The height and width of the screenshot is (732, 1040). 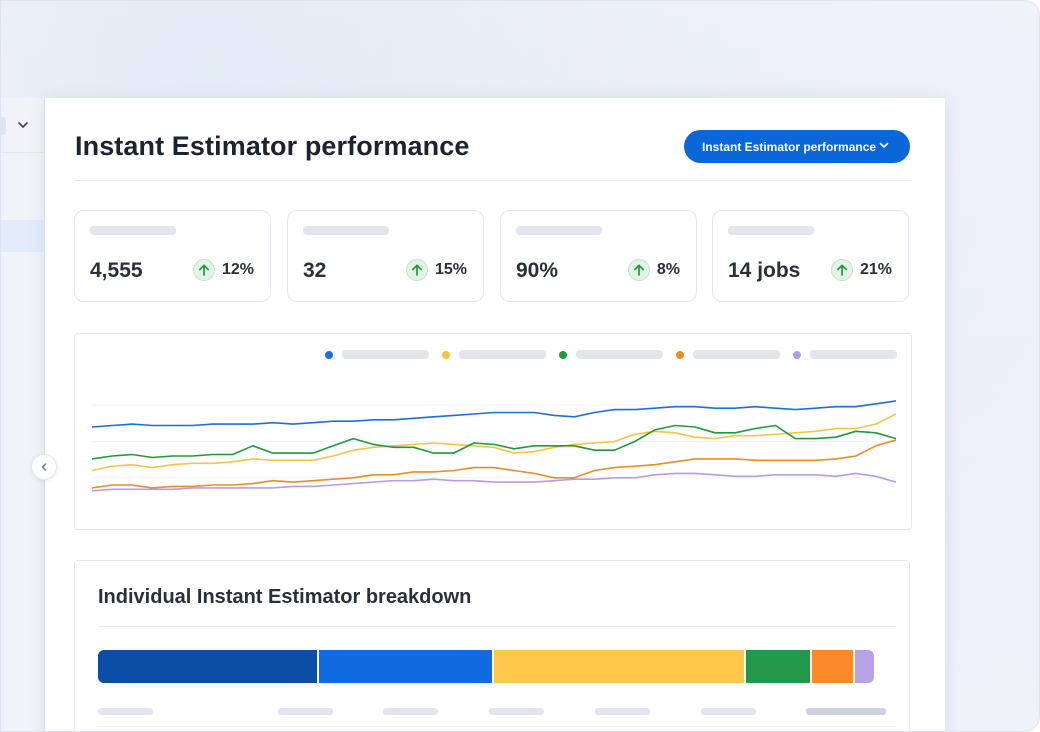 What do you see at coordinates (537, 270) in the screenshot?
I see `kpi-value: 90%` at bounding box center [537, 270].